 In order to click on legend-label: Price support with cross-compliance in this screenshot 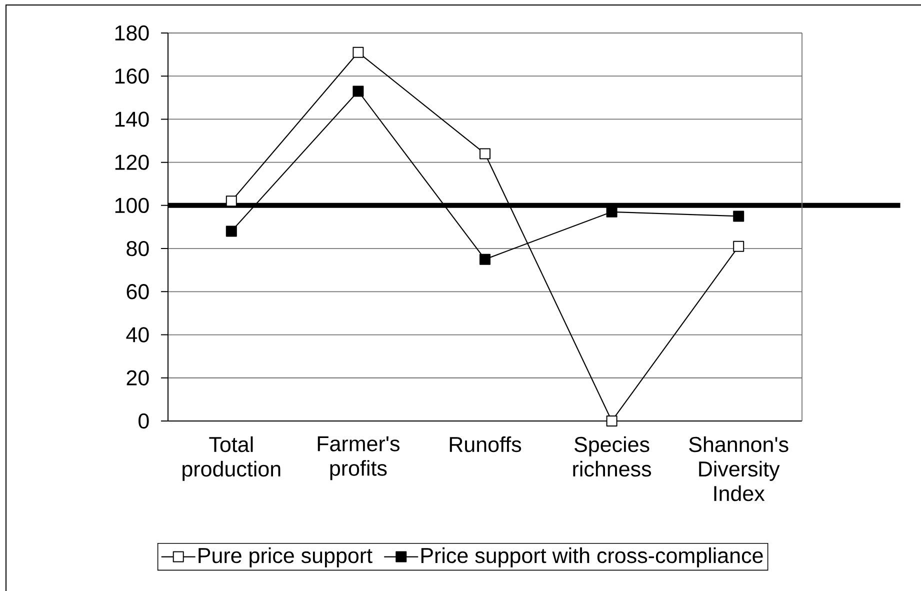, I will do `click(592, 557)`.